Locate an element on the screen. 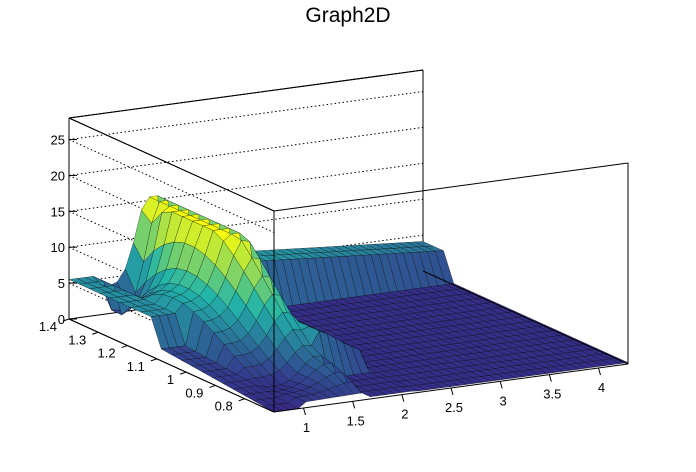 The image size is (696, 472). x-tick-label: 2.5 is located at coordinates (454, 407).